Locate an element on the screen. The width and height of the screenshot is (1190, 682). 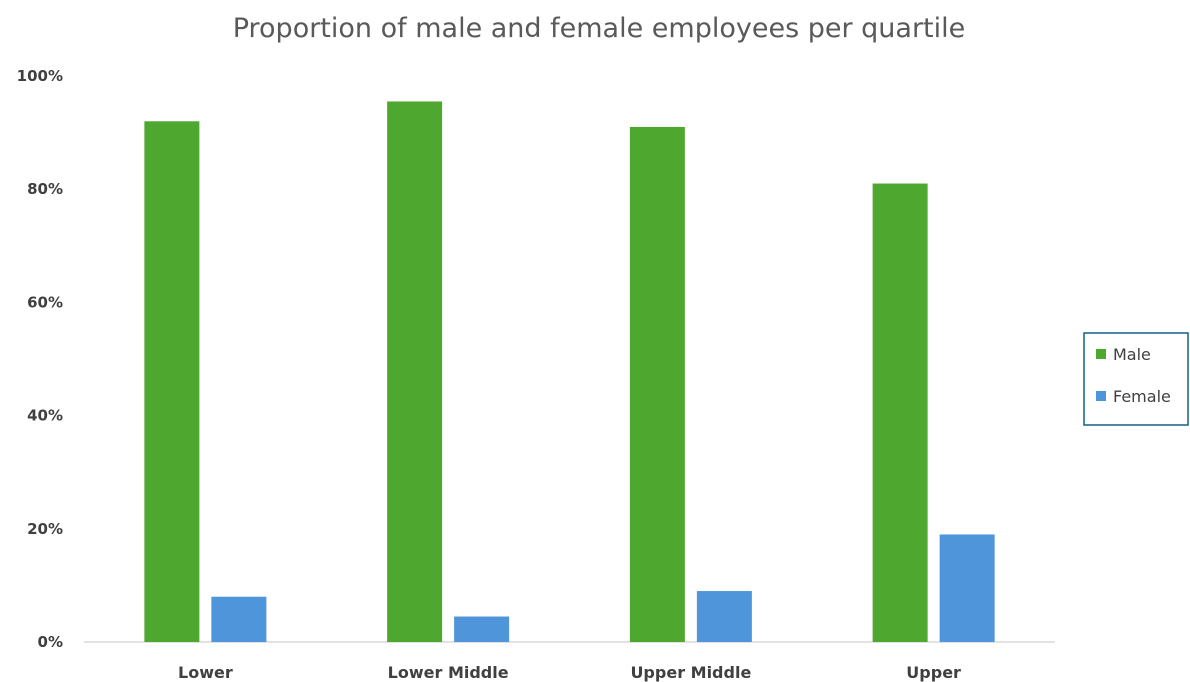
x-category-label: Lower Middle is located at coordinates (448, 672).